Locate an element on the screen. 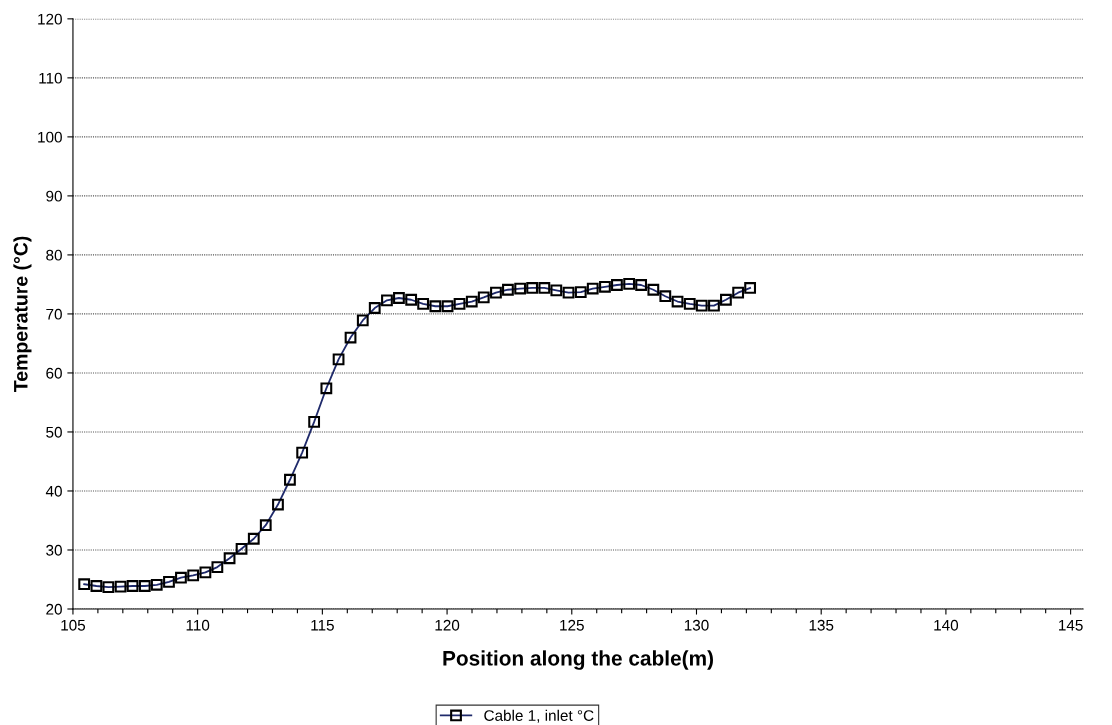  y-tick-label: 70 is located at coordinates (54, 314).